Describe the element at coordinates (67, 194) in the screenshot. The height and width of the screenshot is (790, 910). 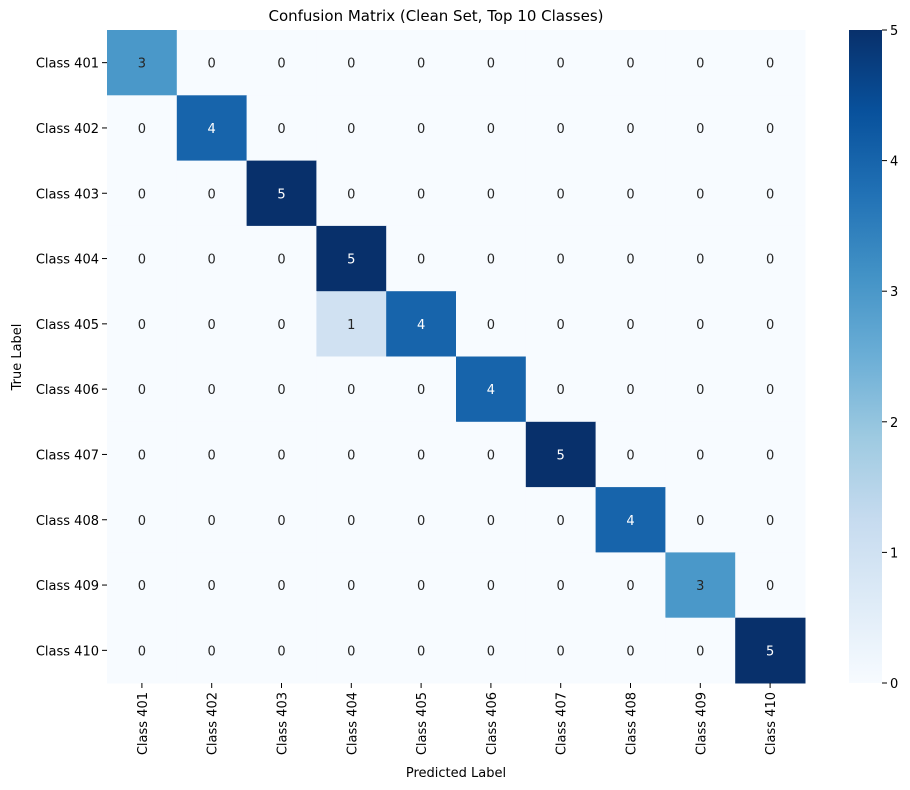
I see `y-tick-label: Class 403` at that location.